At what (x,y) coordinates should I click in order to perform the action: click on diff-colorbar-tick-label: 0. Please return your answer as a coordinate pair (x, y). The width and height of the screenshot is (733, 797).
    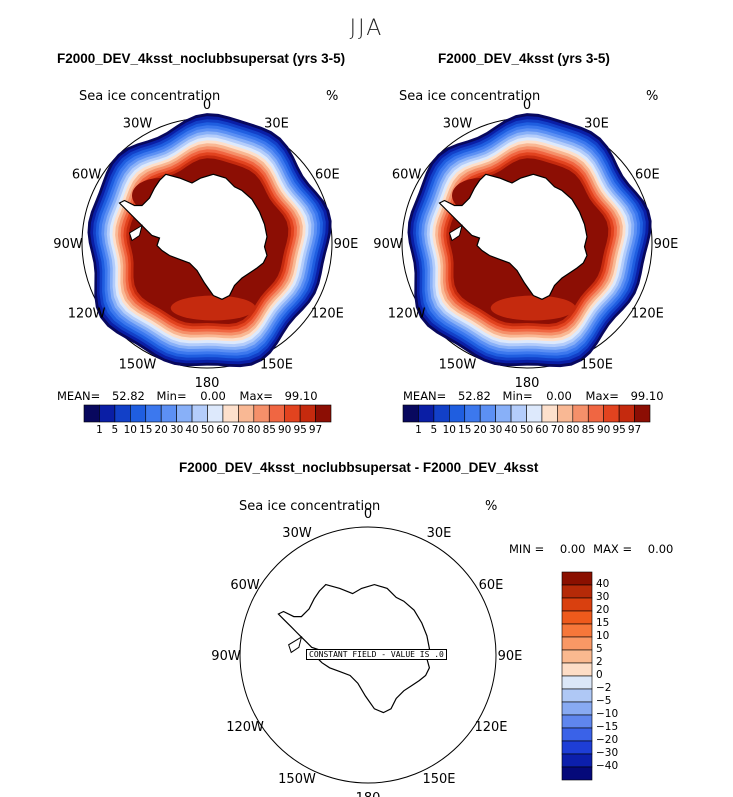
    Looking at the image, I should click on (599, 675).